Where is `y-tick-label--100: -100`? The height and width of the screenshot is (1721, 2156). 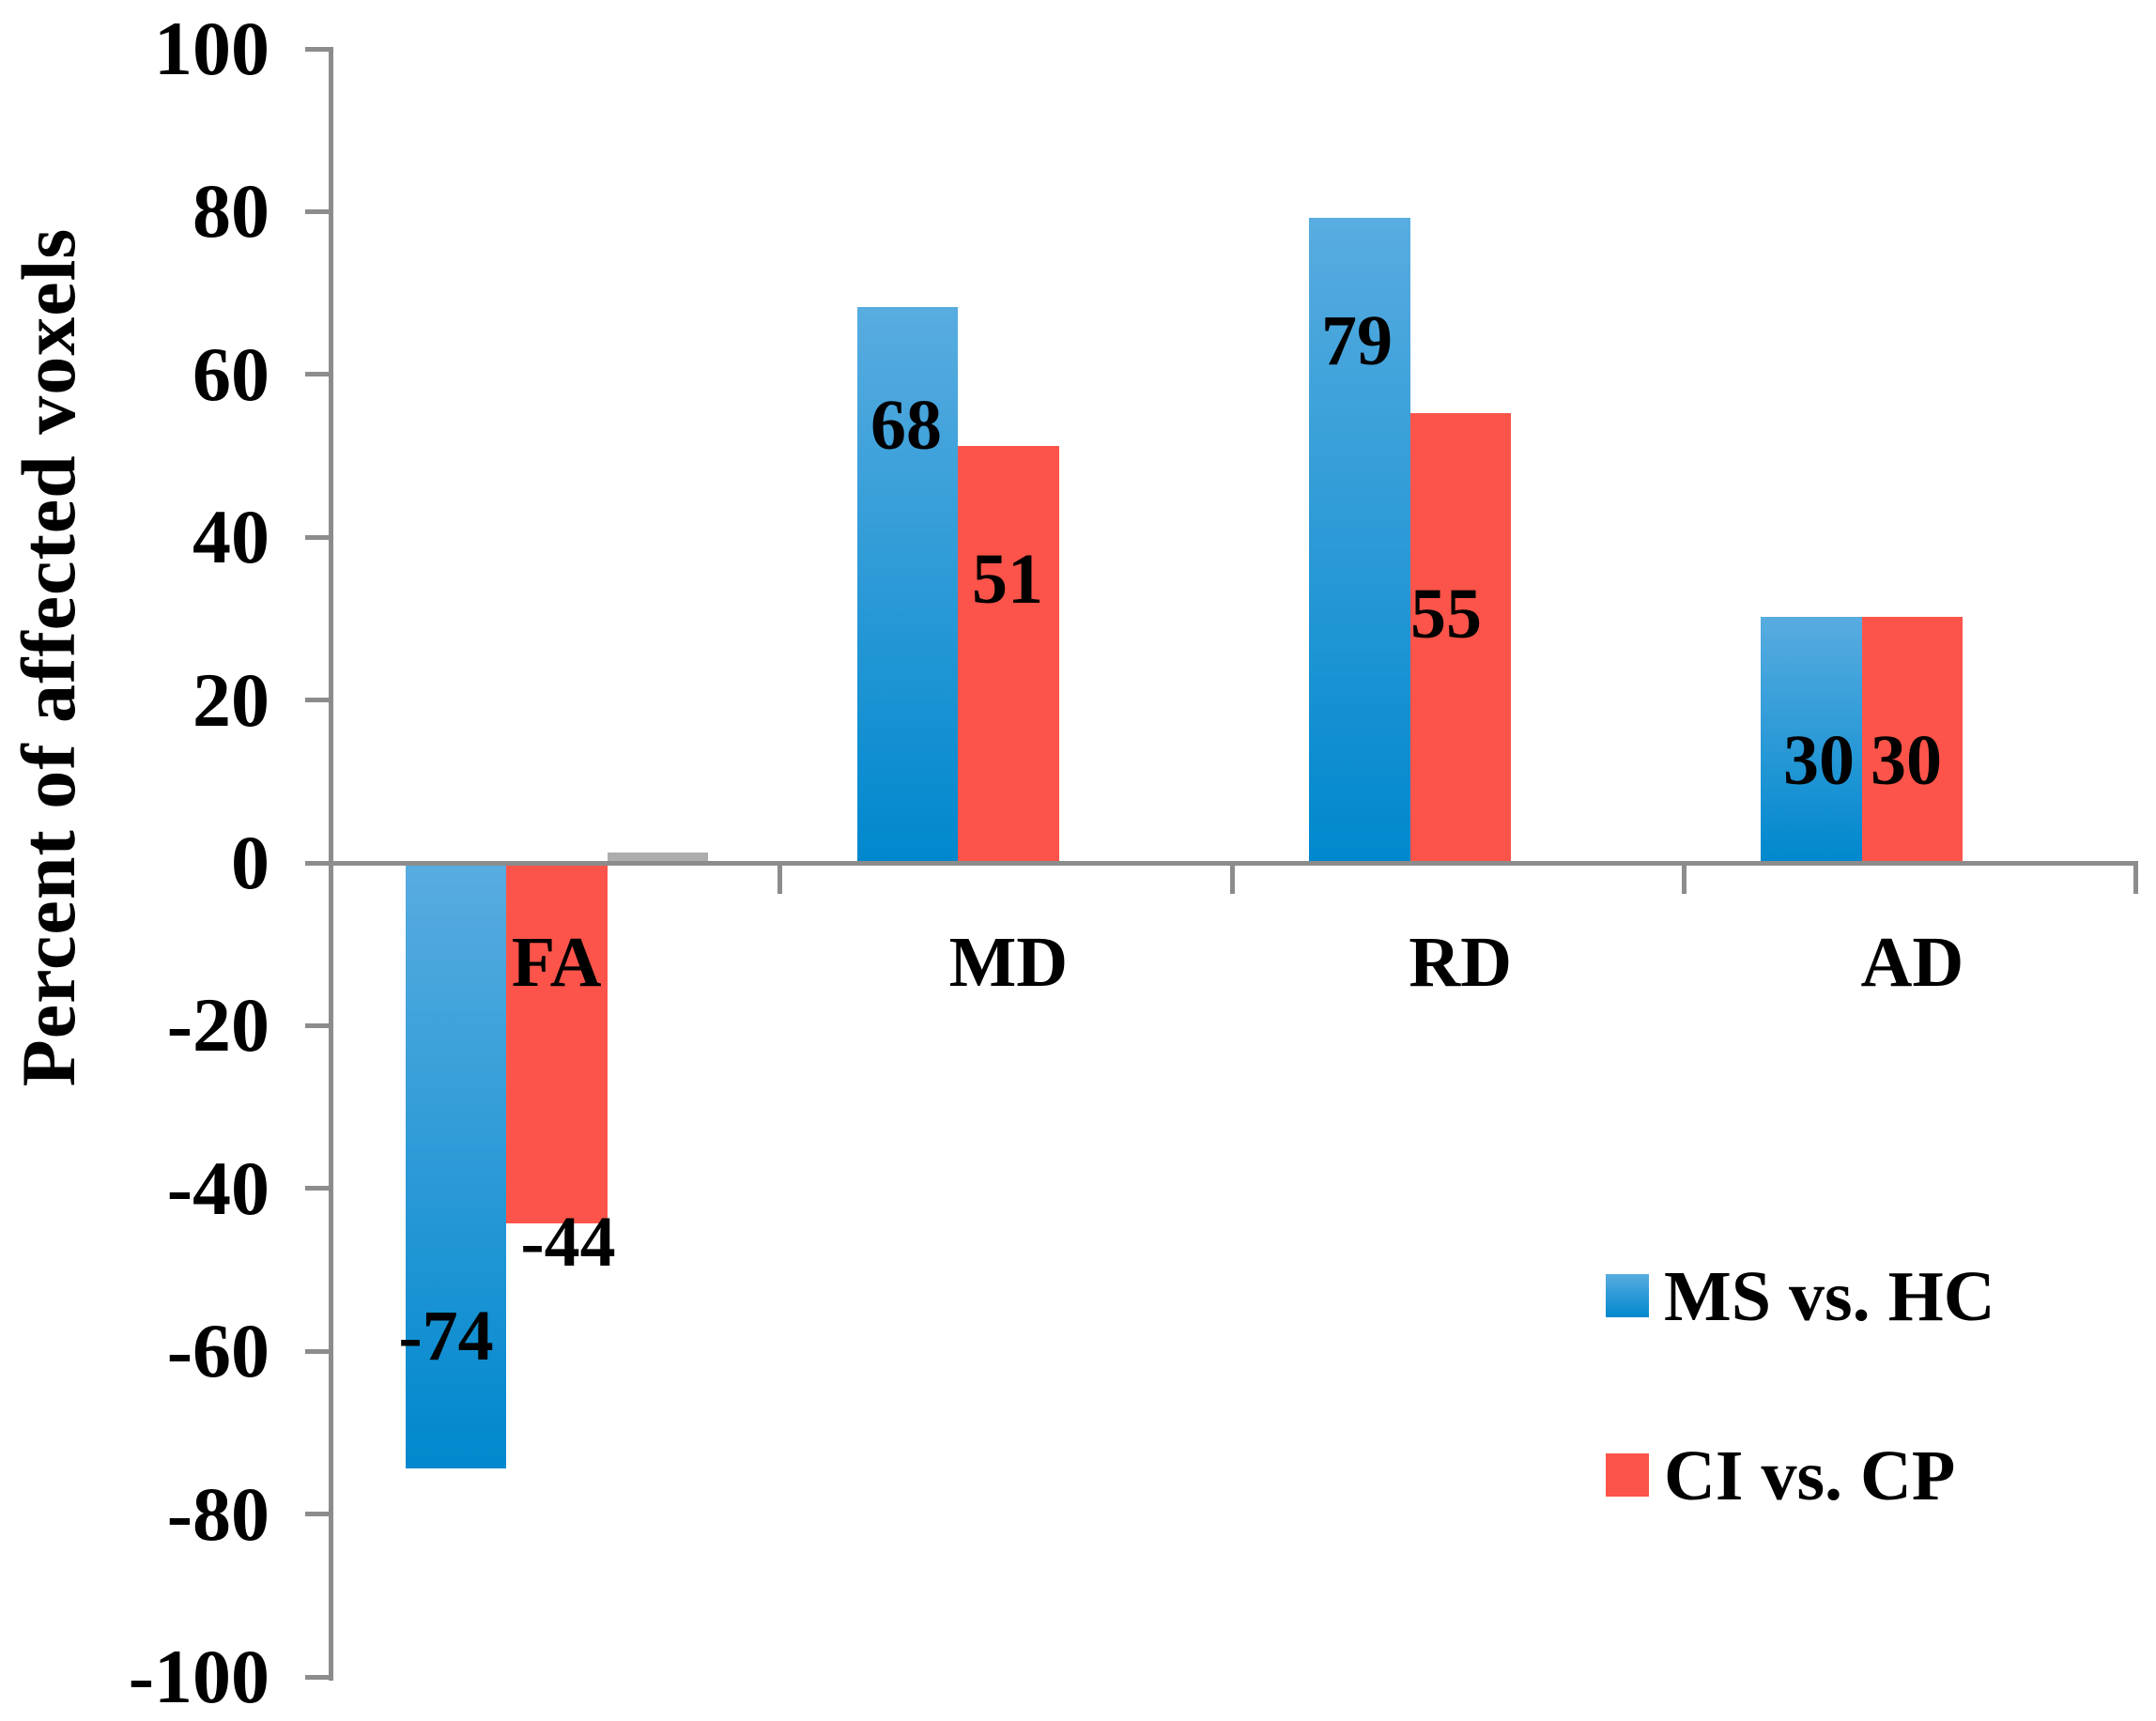
y-tick-label--100: -100 is located at coordinates (199, 1676).